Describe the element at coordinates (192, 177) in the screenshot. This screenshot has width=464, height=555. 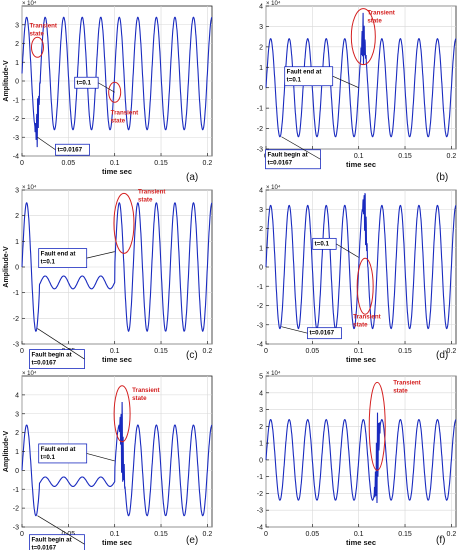
I see `panel-label: (a)` at that location.